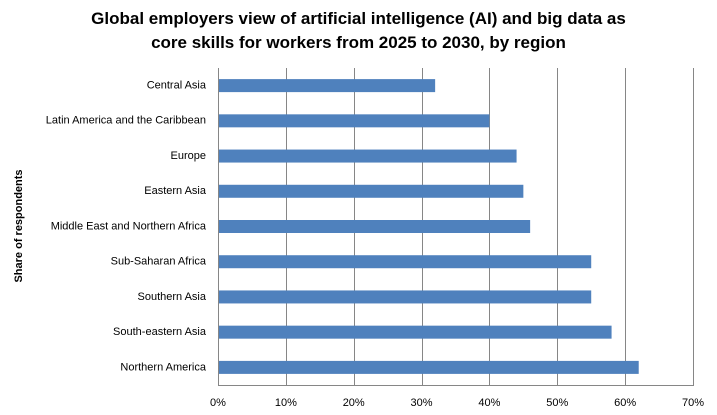 This screenshot has height=415, width=717. What do you see at coordinates (489, 403) in the screenshot?
I see `x-tick-label: 40%` at bounding box center [489, 403].